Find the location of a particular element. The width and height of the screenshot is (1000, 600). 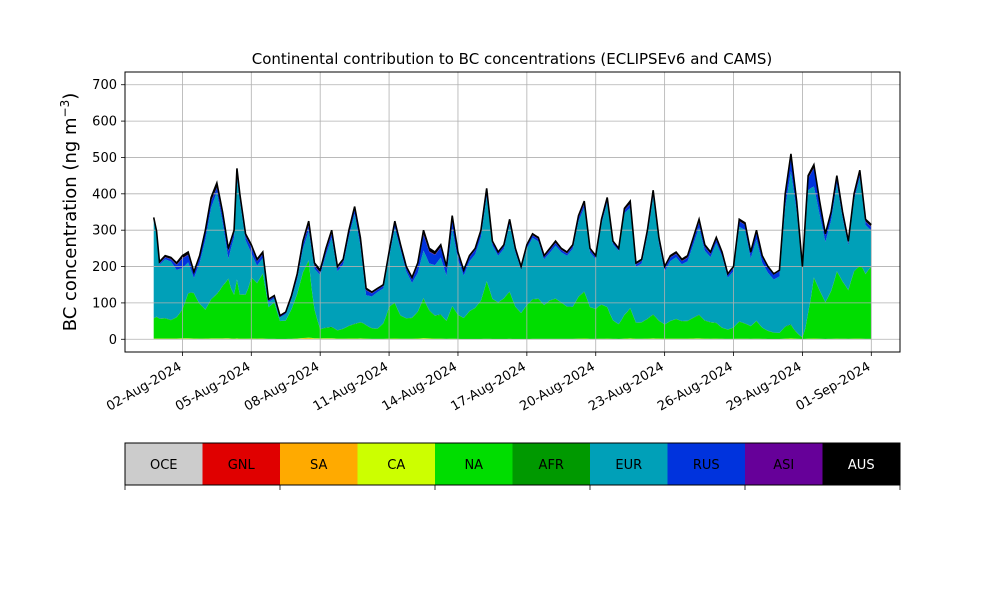

y-axis-label-close: ) is located at coordinates (70, 96).